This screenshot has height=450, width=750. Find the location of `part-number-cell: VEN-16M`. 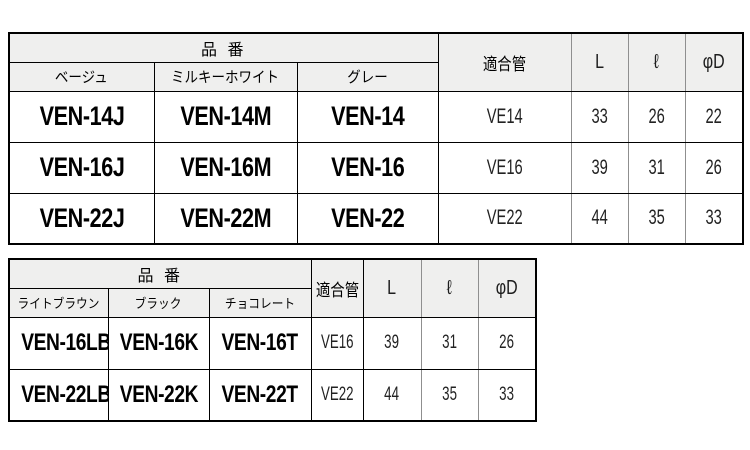

part-number-cell: VEN-16M is located at coordinates (225, 167).